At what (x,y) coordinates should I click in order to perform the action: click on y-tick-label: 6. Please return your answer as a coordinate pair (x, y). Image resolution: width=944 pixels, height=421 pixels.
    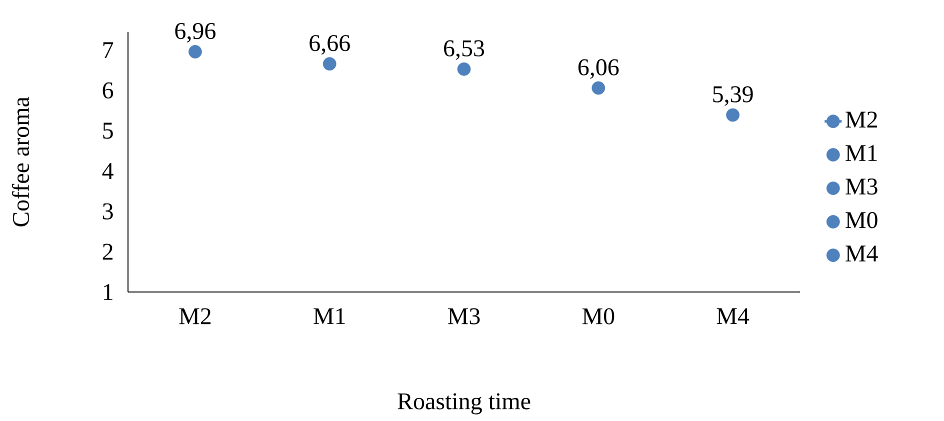
    Looking at the image, I should click on (108, 90).